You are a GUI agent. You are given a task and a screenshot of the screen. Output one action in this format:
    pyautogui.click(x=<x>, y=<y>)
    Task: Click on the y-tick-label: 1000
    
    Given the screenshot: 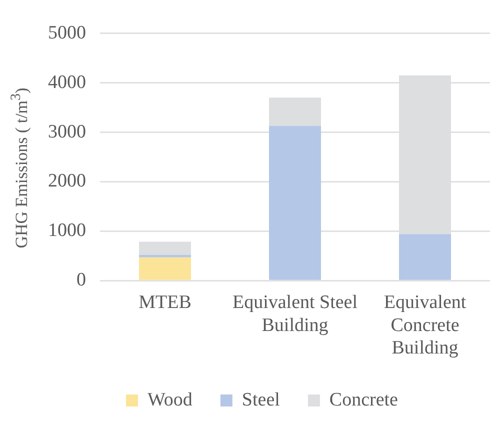 What is the action you would take?
    pyautogui.click(x=67, y=231)
    